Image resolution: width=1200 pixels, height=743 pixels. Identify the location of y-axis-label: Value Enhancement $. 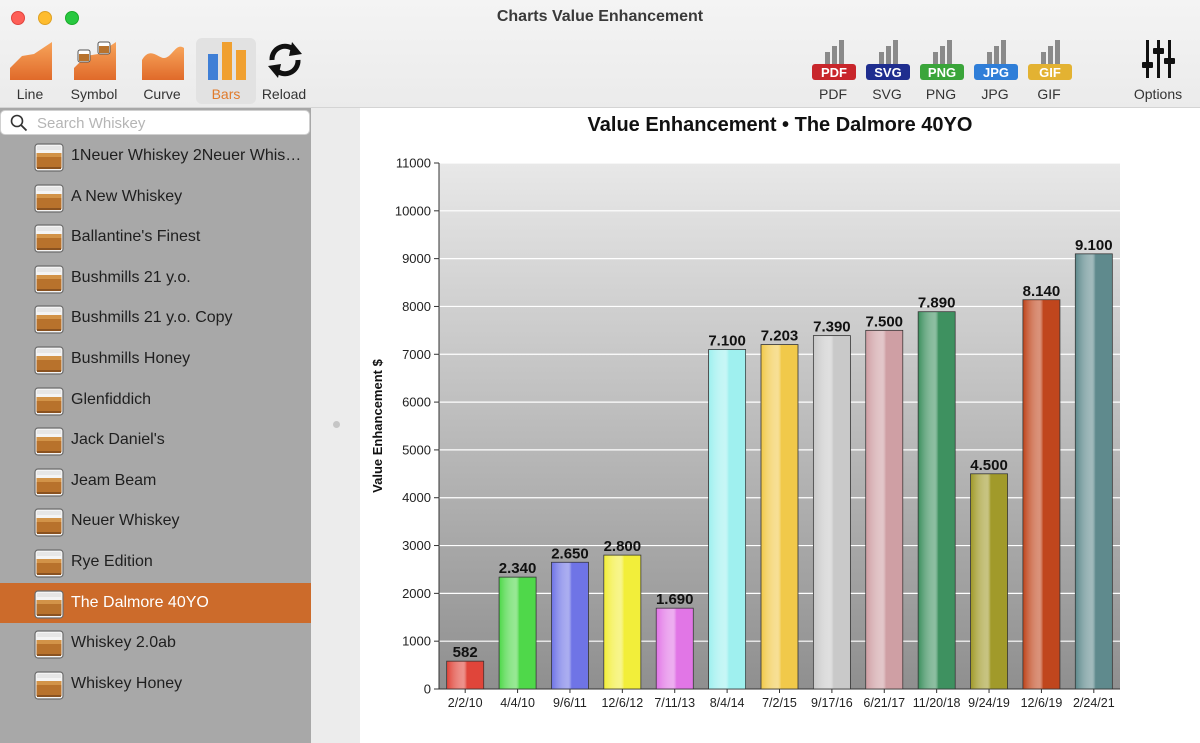
(377, 425).